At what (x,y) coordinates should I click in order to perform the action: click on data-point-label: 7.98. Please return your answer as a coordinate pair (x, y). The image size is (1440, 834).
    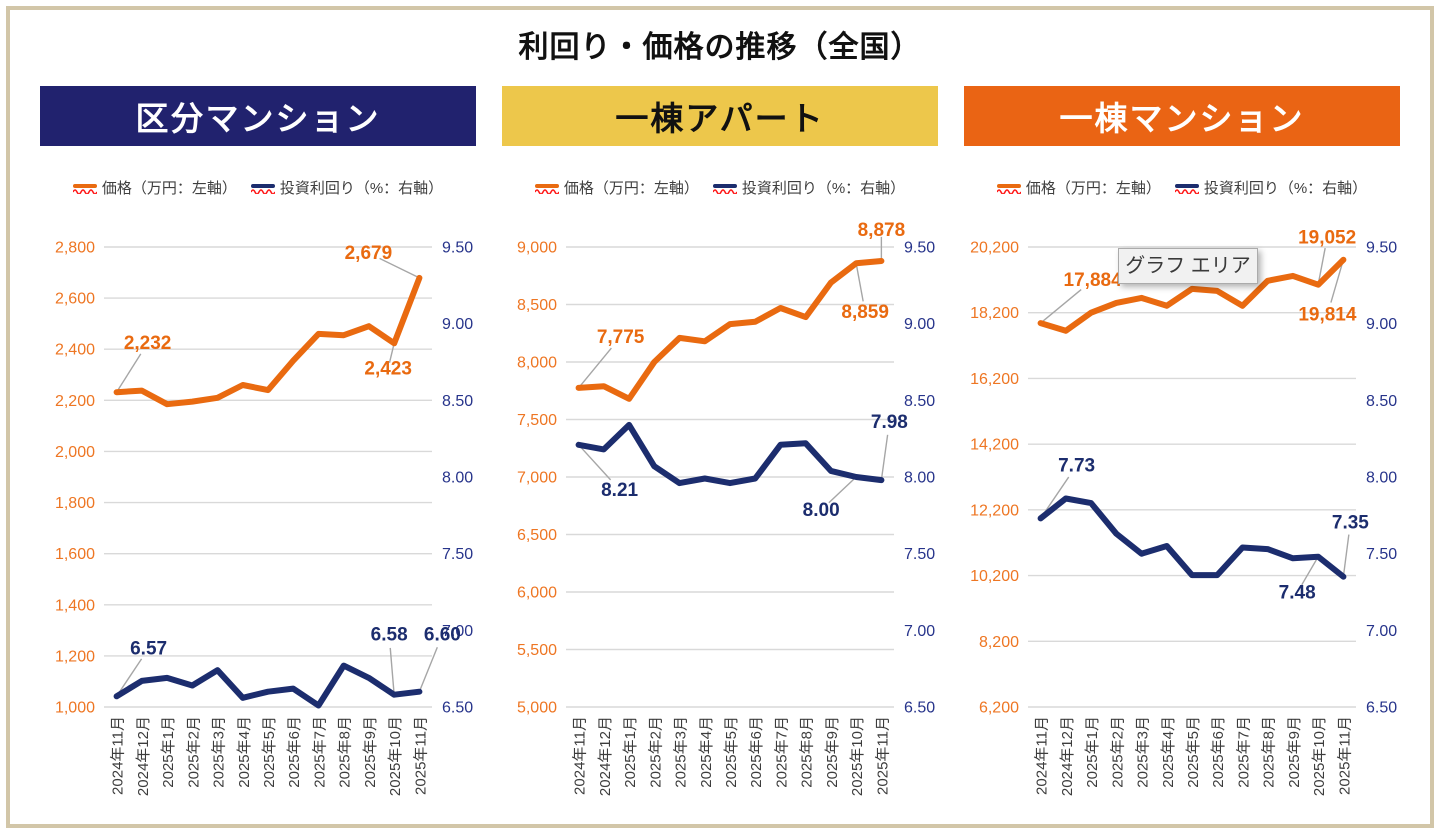
    Looking at the image, I should click on (889, 422).